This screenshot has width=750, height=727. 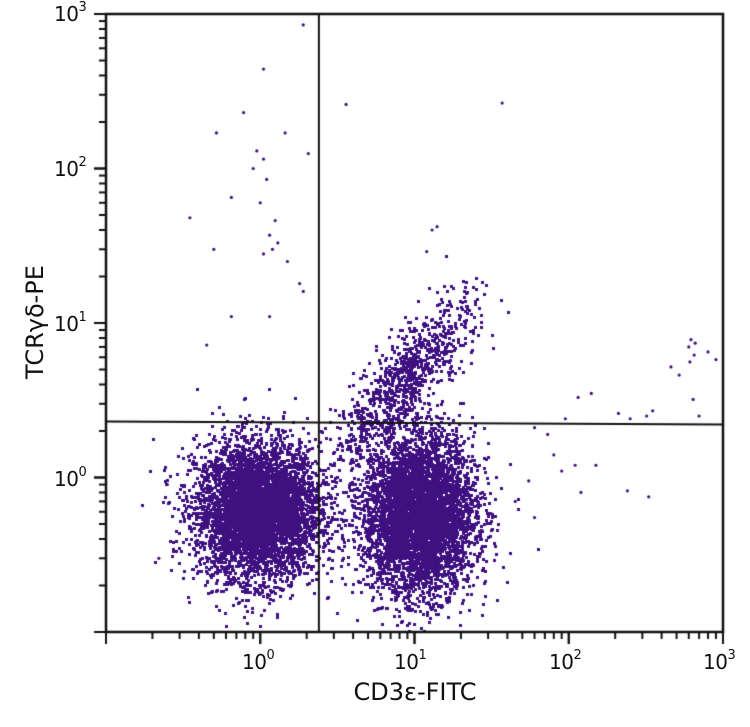 What do you see at coordinates (70, 168) in the screenshot?
I see `y-tick-100: 10²` at bounding box center [70, 168].